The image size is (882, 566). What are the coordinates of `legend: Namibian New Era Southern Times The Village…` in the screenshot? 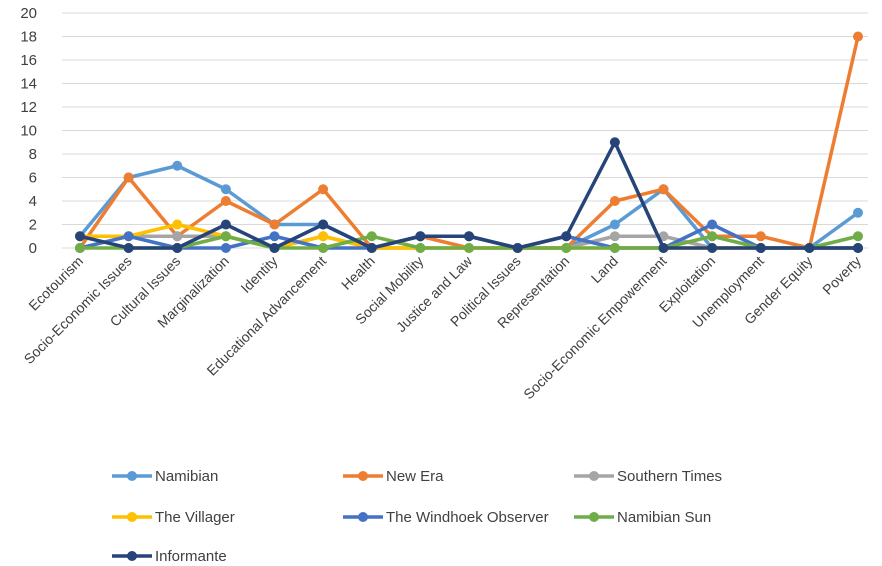 It's located at (417, 516).